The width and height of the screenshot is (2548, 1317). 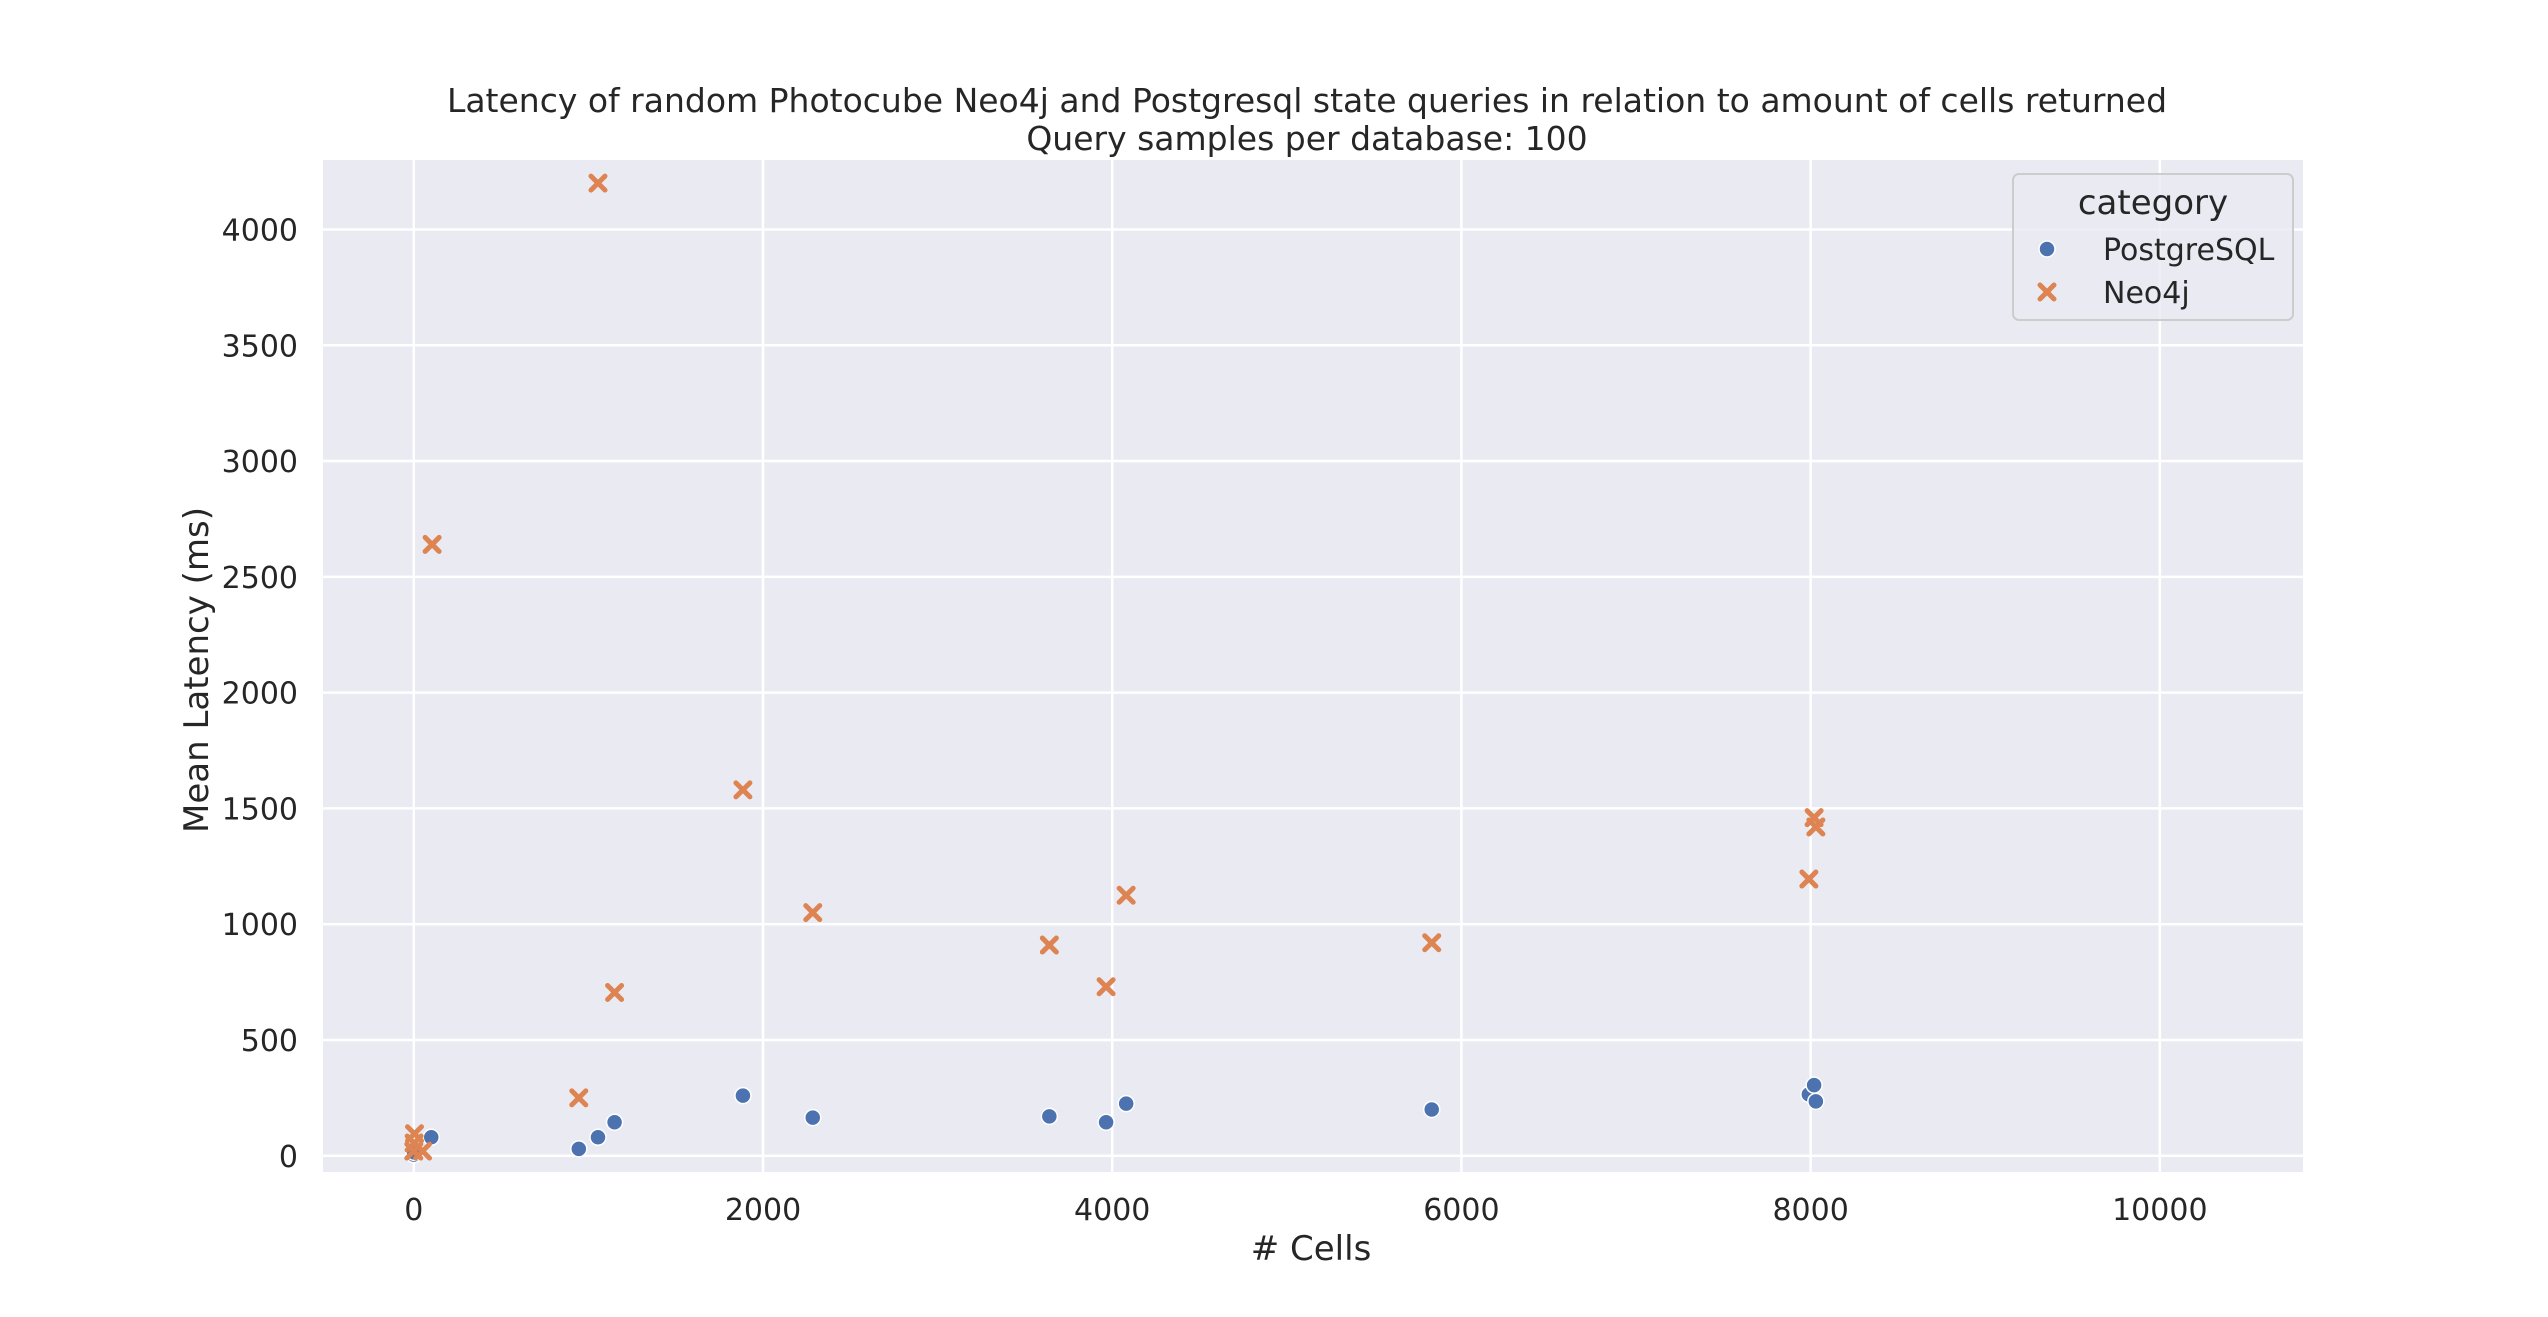 I want to click on y-tick-label: 1000, so click(x=260, y=925).